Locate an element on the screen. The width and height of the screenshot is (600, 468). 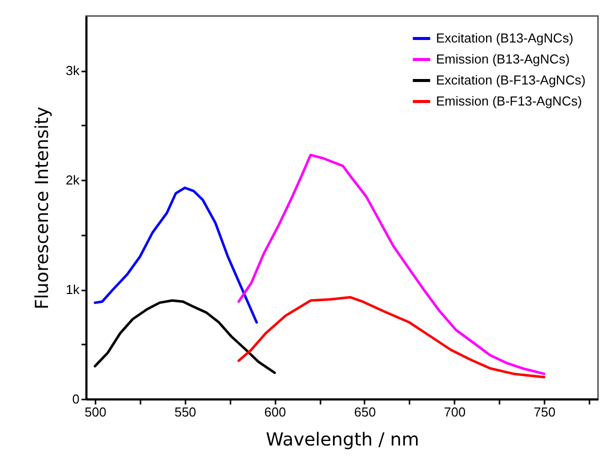
legend-label: Emission (B-F13-AgNCs) is located at coordinates (509, 101).